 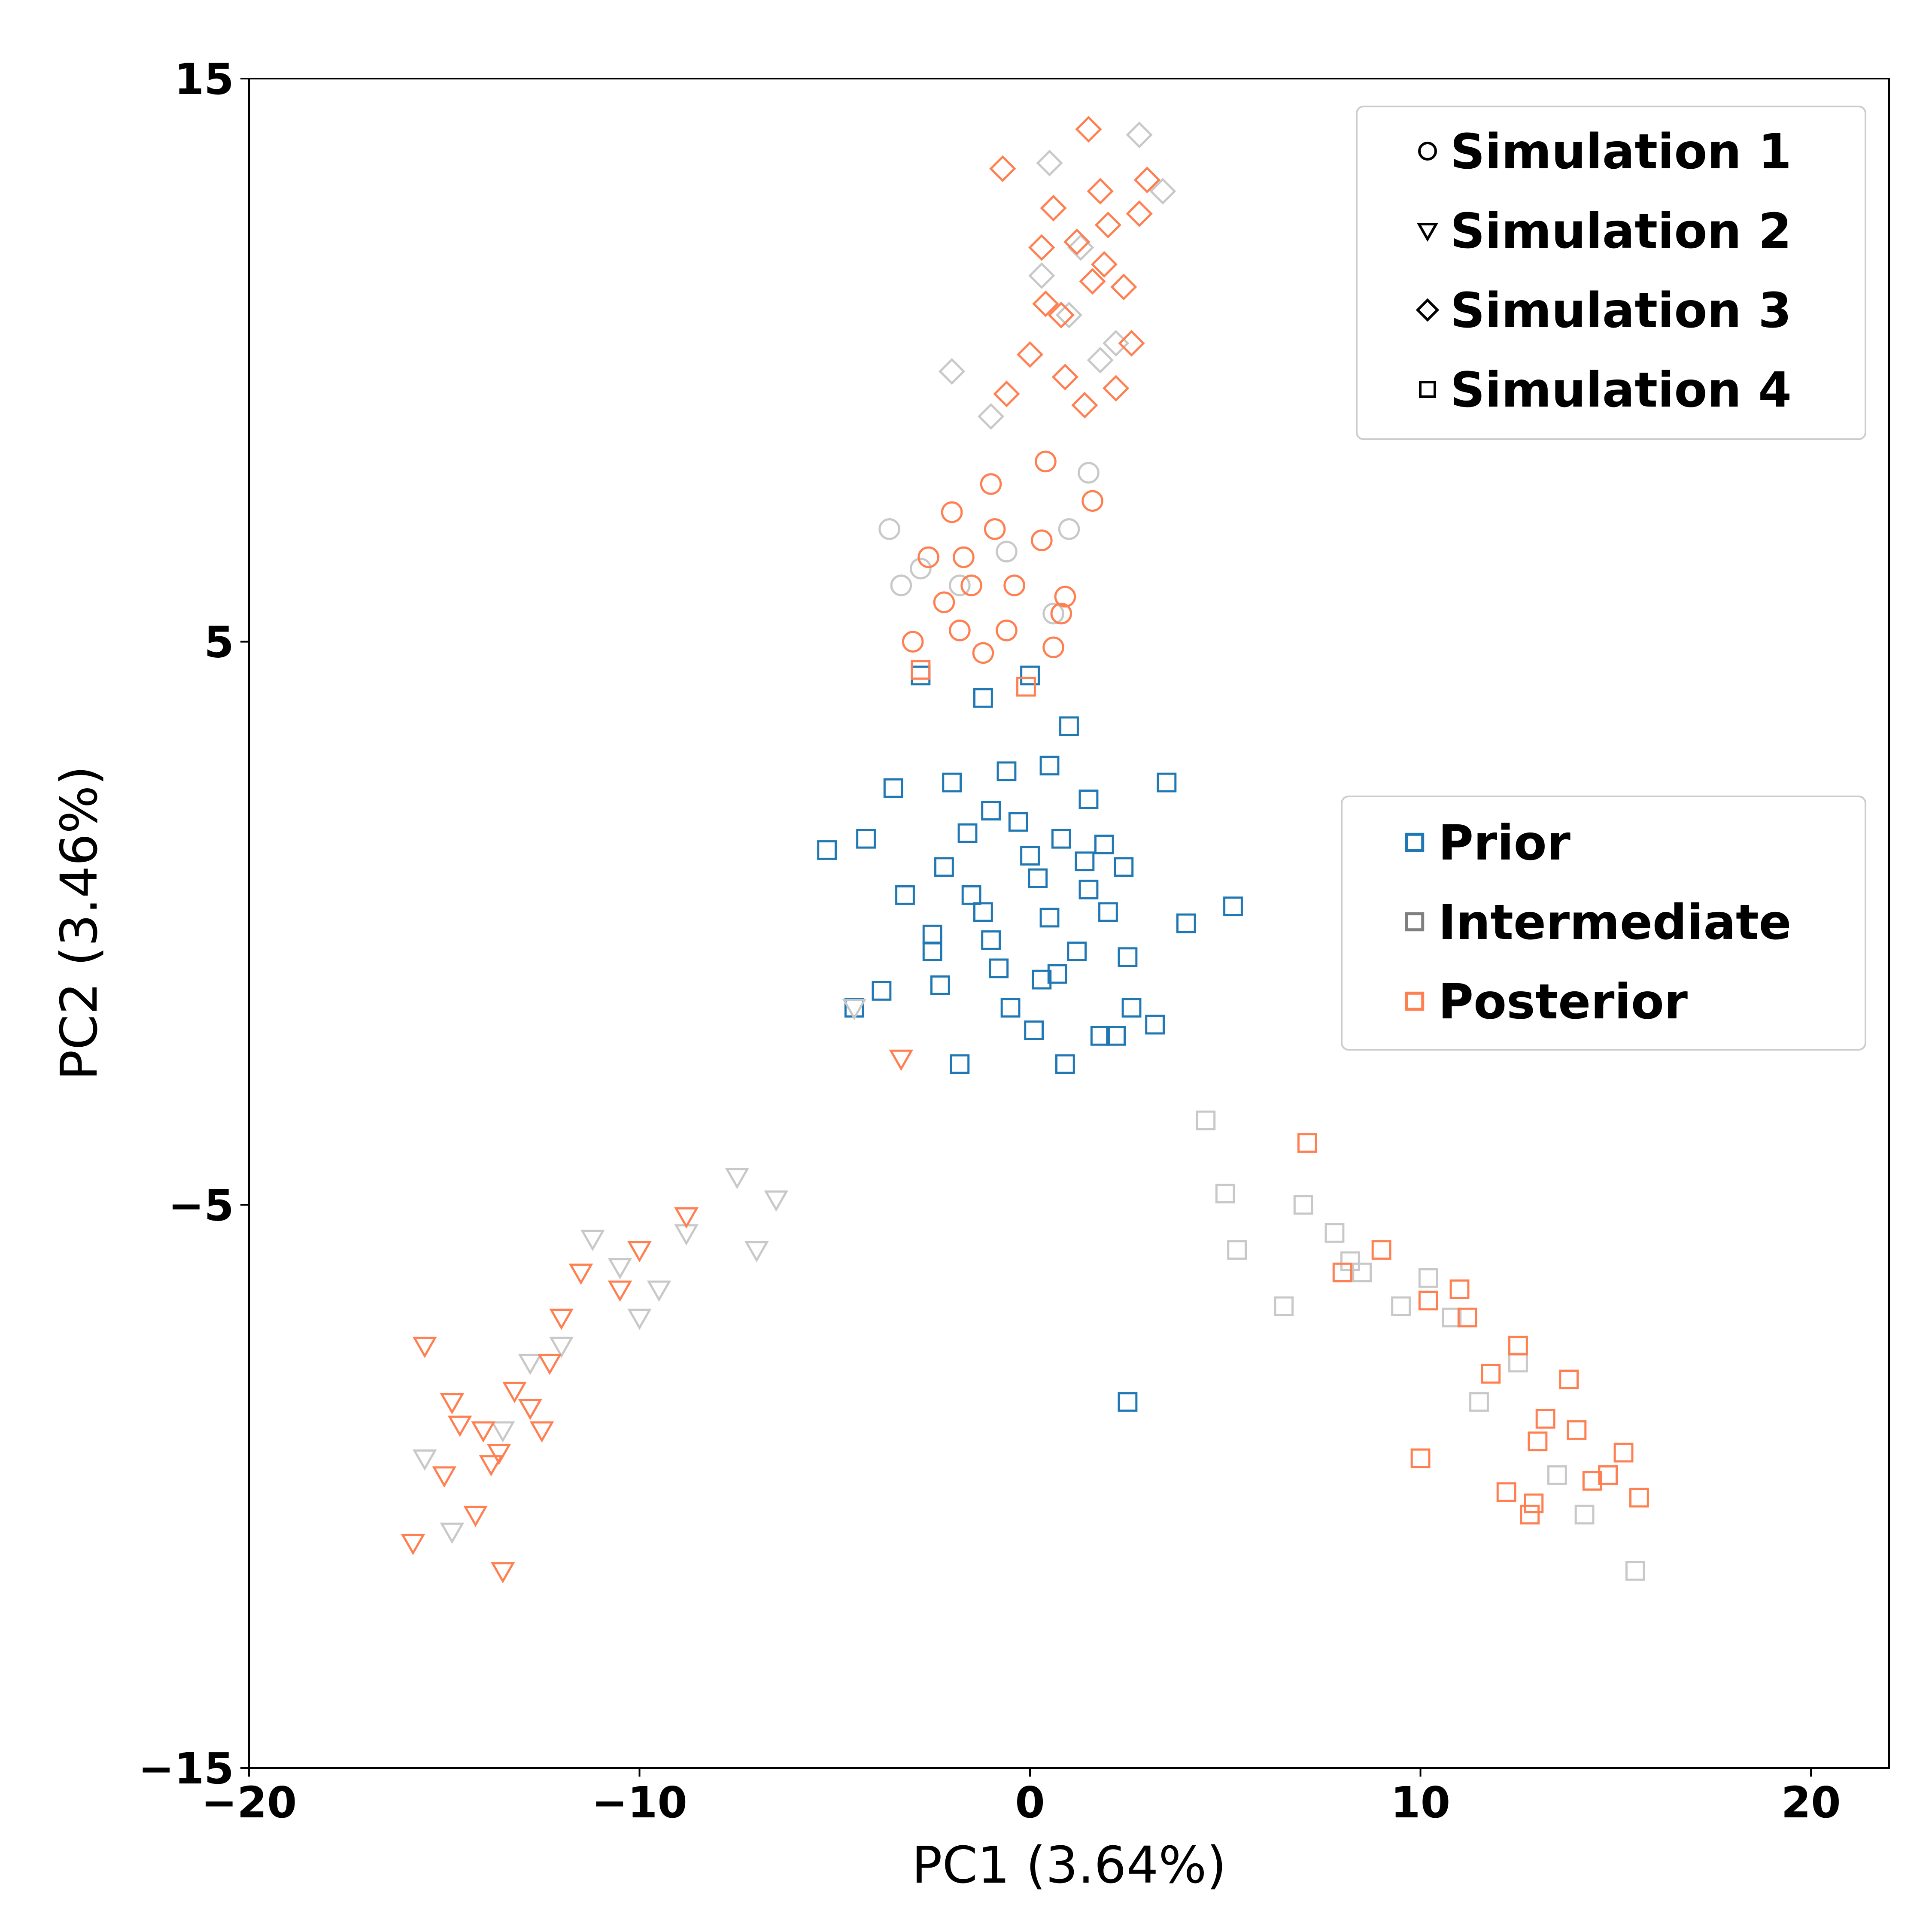 What do you see at coordinates (1621, 390) in the screenshot?
I see `legend-label-simulation-4: Simulation 4` at bounding box center [1621, 390].